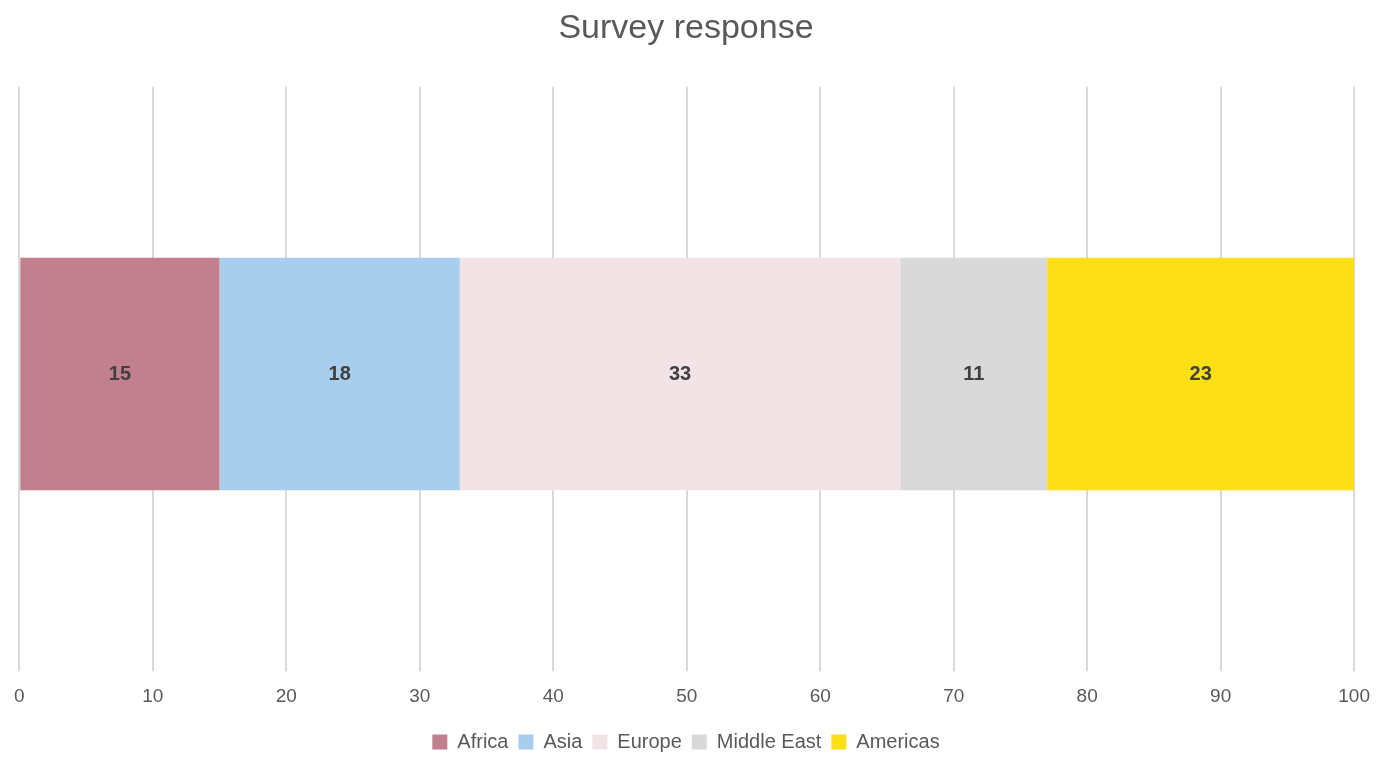 This screenshot has height=762, width=1384. Describe the element at coordinates (974, 372) in the screenshot. I see `data-label: 11` at that location.